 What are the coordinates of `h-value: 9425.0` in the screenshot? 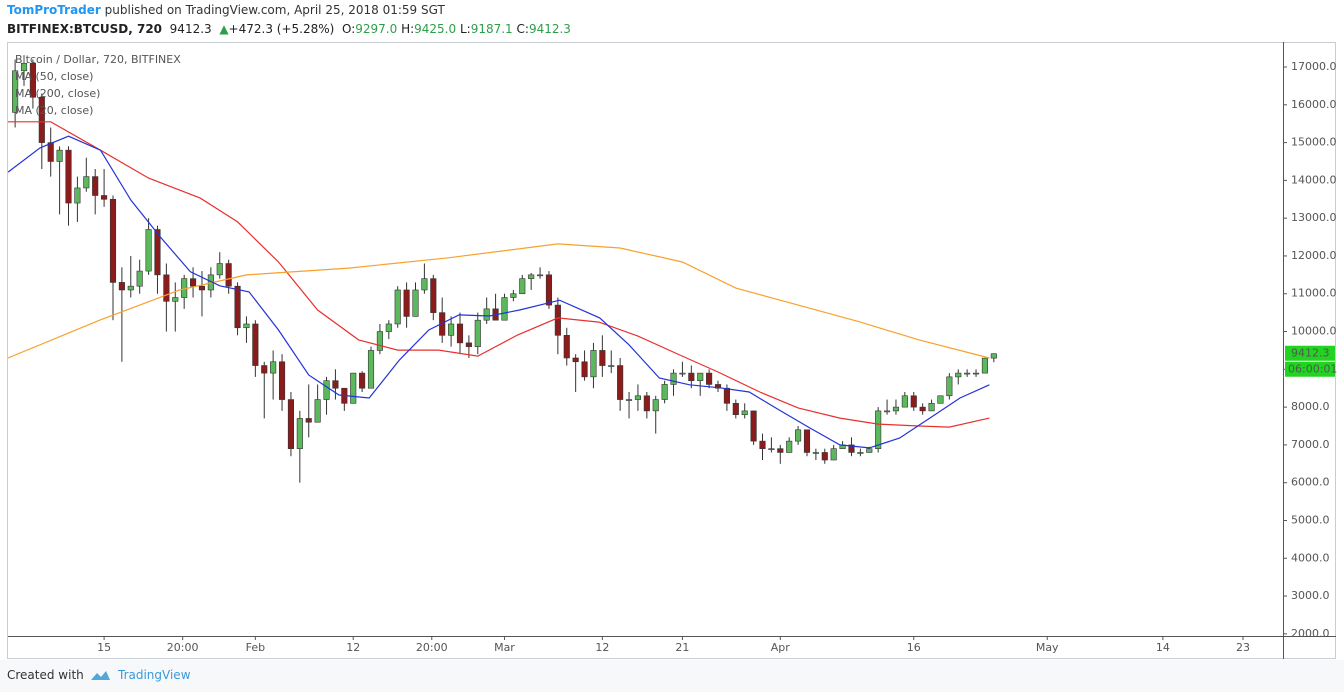 It's located at (435, 29).